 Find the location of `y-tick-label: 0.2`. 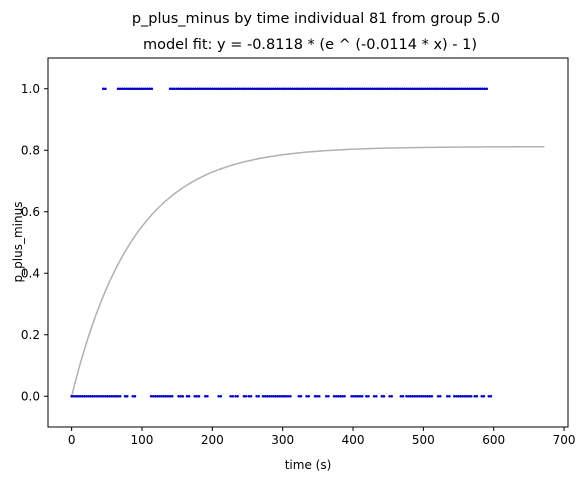

y-tick-label: 0.2 is located at coordinates (30, 335).